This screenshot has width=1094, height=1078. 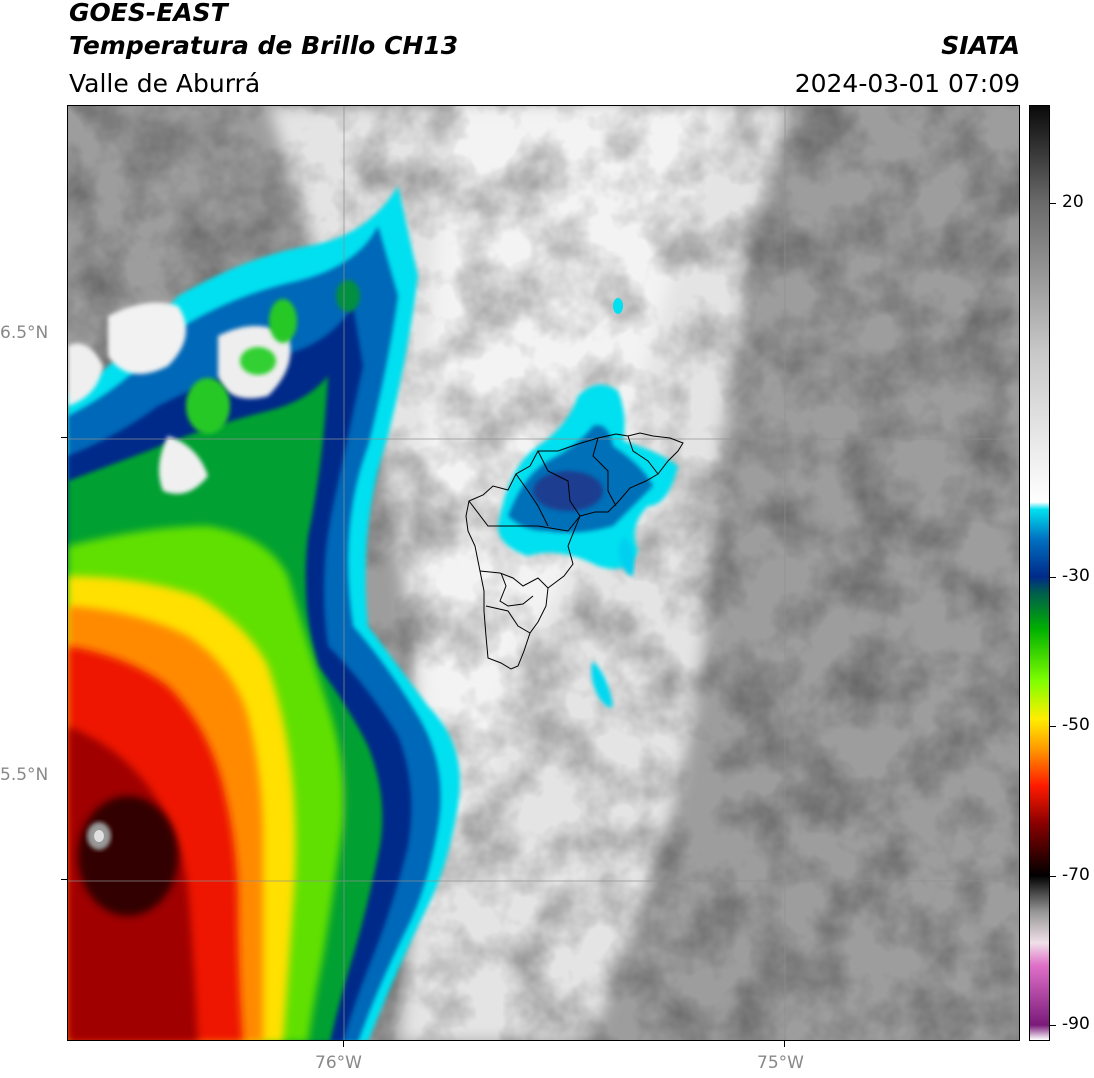 I want to click on boundary-c, so click(x=604, y=472).